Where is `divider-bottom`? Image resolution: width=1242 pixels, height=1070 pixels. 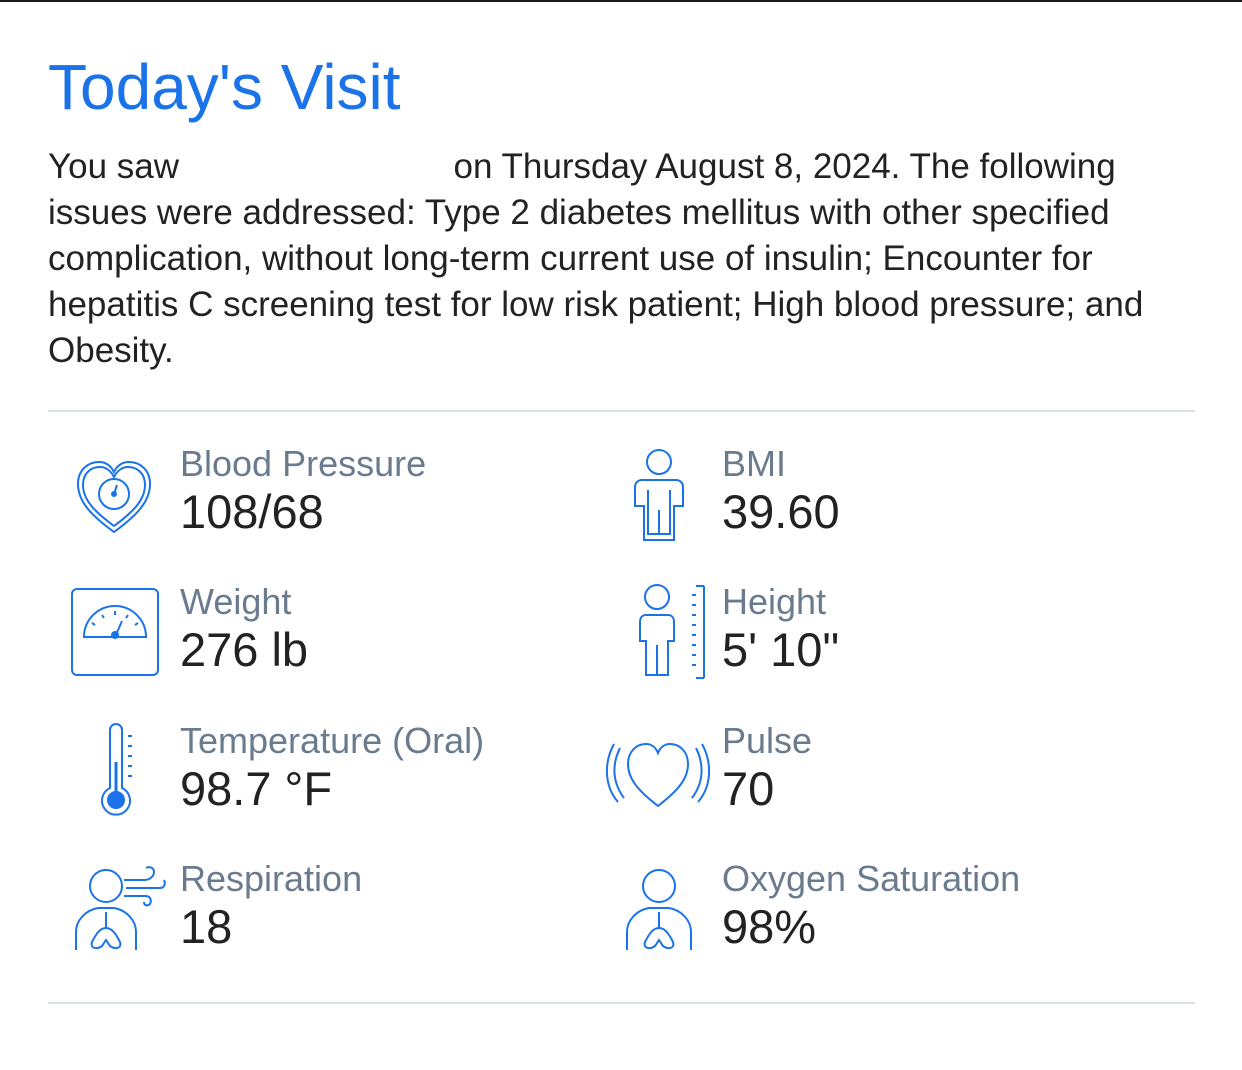 divider-bottom is located at coordinates (621, 1003).